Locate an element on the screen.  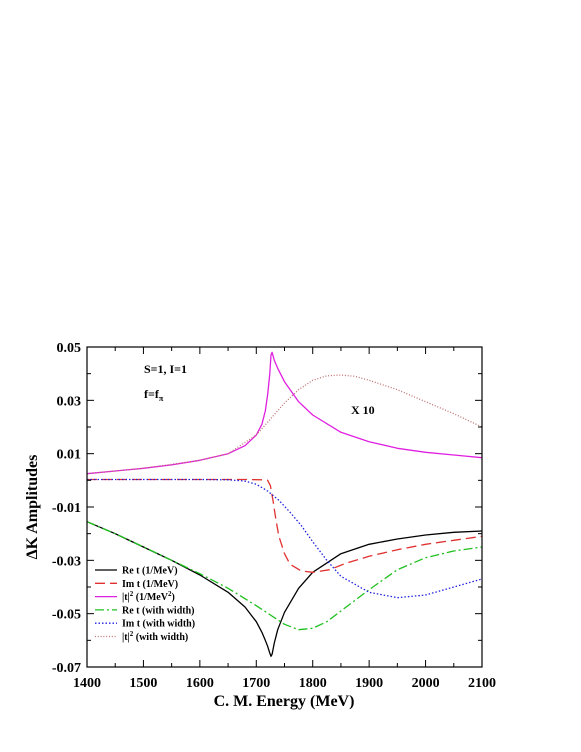
legend-label: Re t (with width) is located at coordinates (158, 610).